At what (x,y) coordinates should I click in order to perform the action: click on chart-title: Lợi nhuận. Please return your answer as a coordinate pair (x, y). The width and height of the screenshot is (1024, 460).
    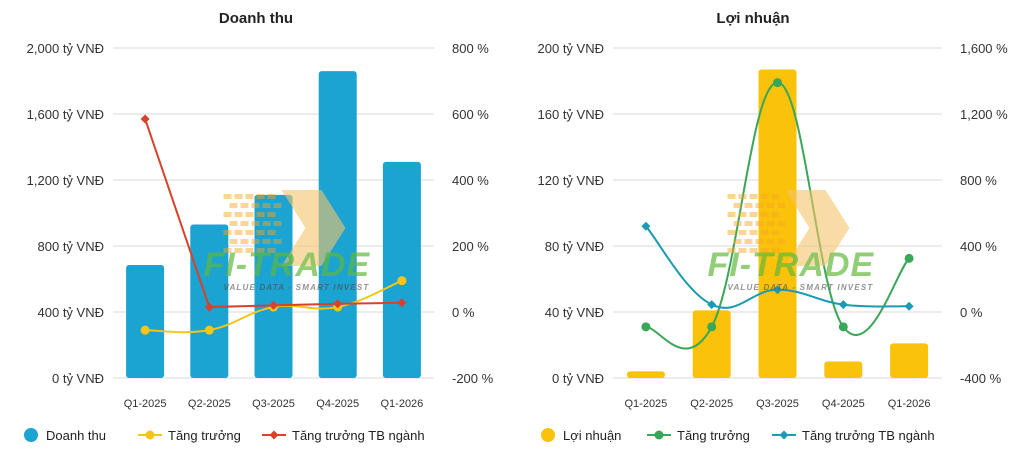
    Looking at the image, I should click on (752, 18).